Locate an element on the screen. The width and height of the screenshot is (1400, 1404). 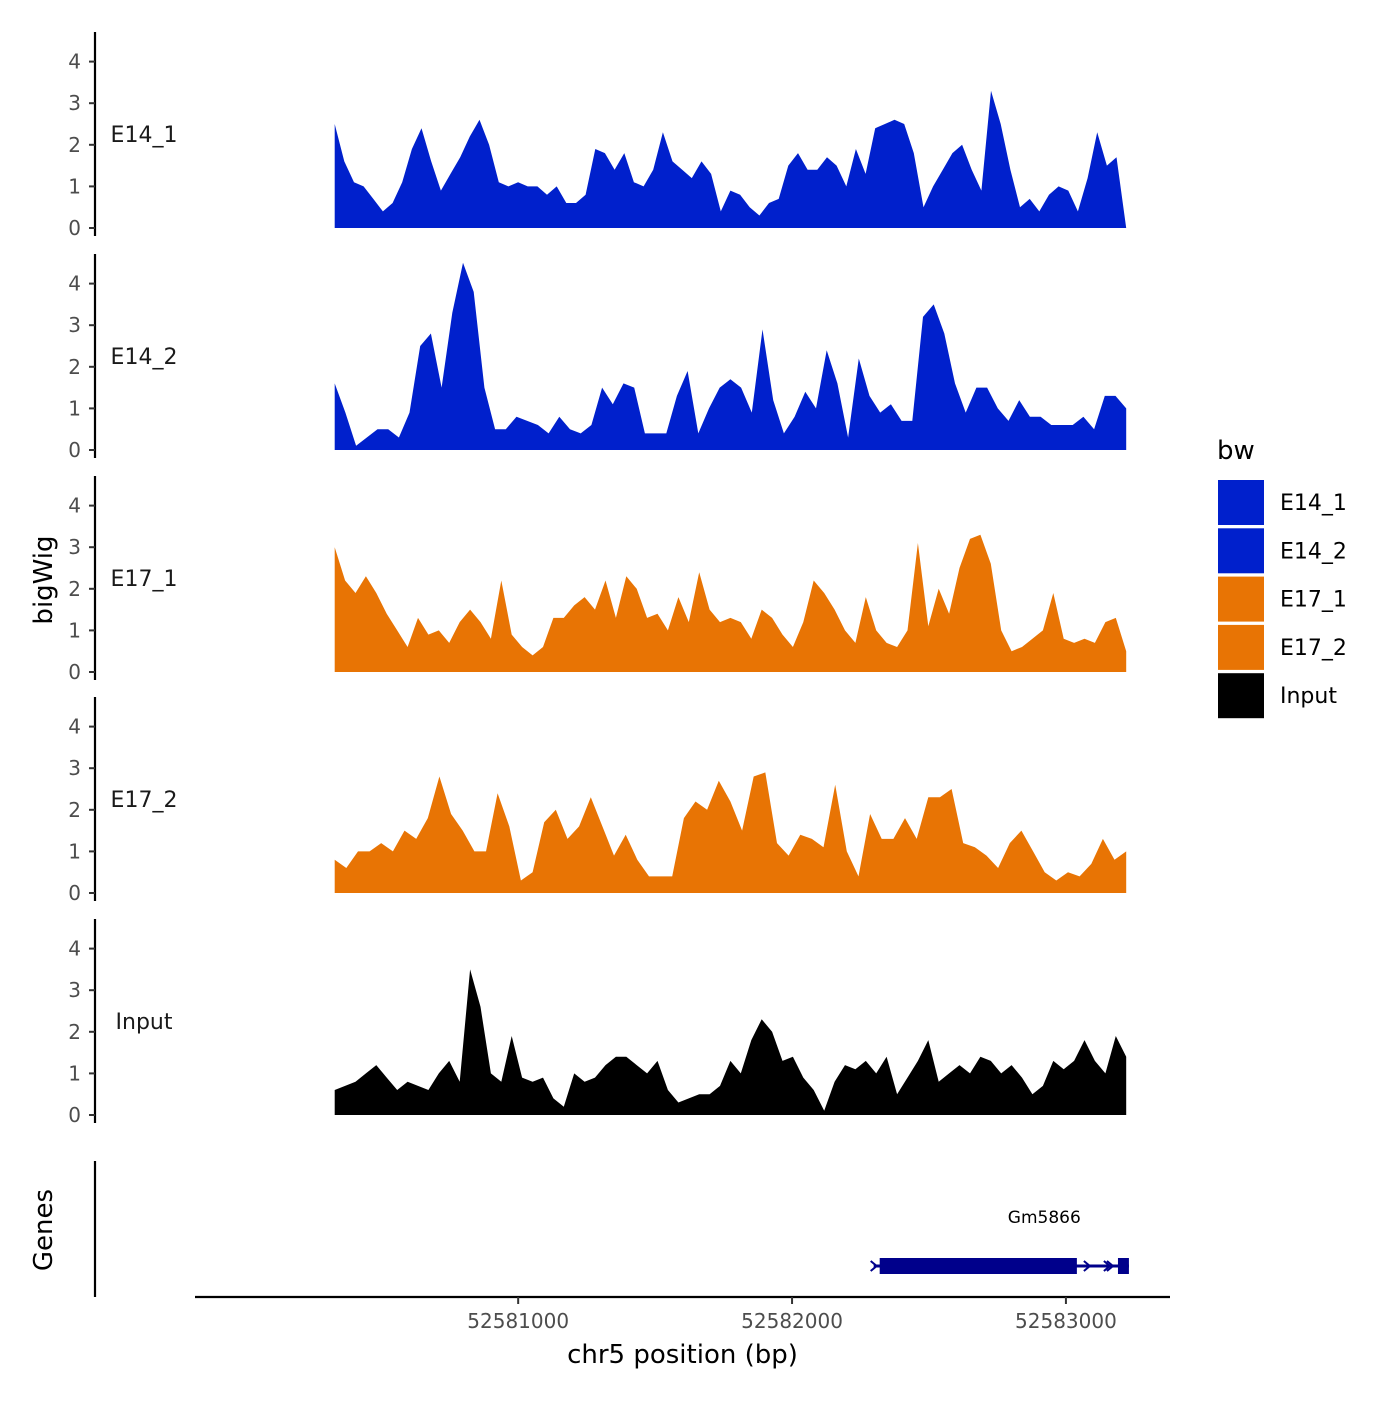
legend-label: E17_1 is located at coordinates (1313, 600).